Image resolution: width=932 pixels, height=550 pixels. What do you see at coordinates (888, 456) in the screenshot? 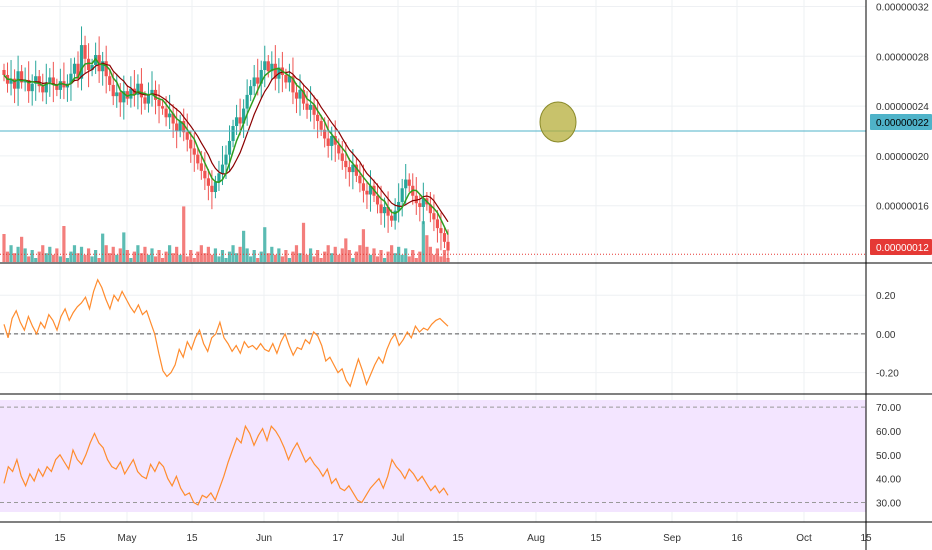
I see `rsi-axis: 70.00 60.00 50.00 40.00 30.00` at bounding box center [888, 456].